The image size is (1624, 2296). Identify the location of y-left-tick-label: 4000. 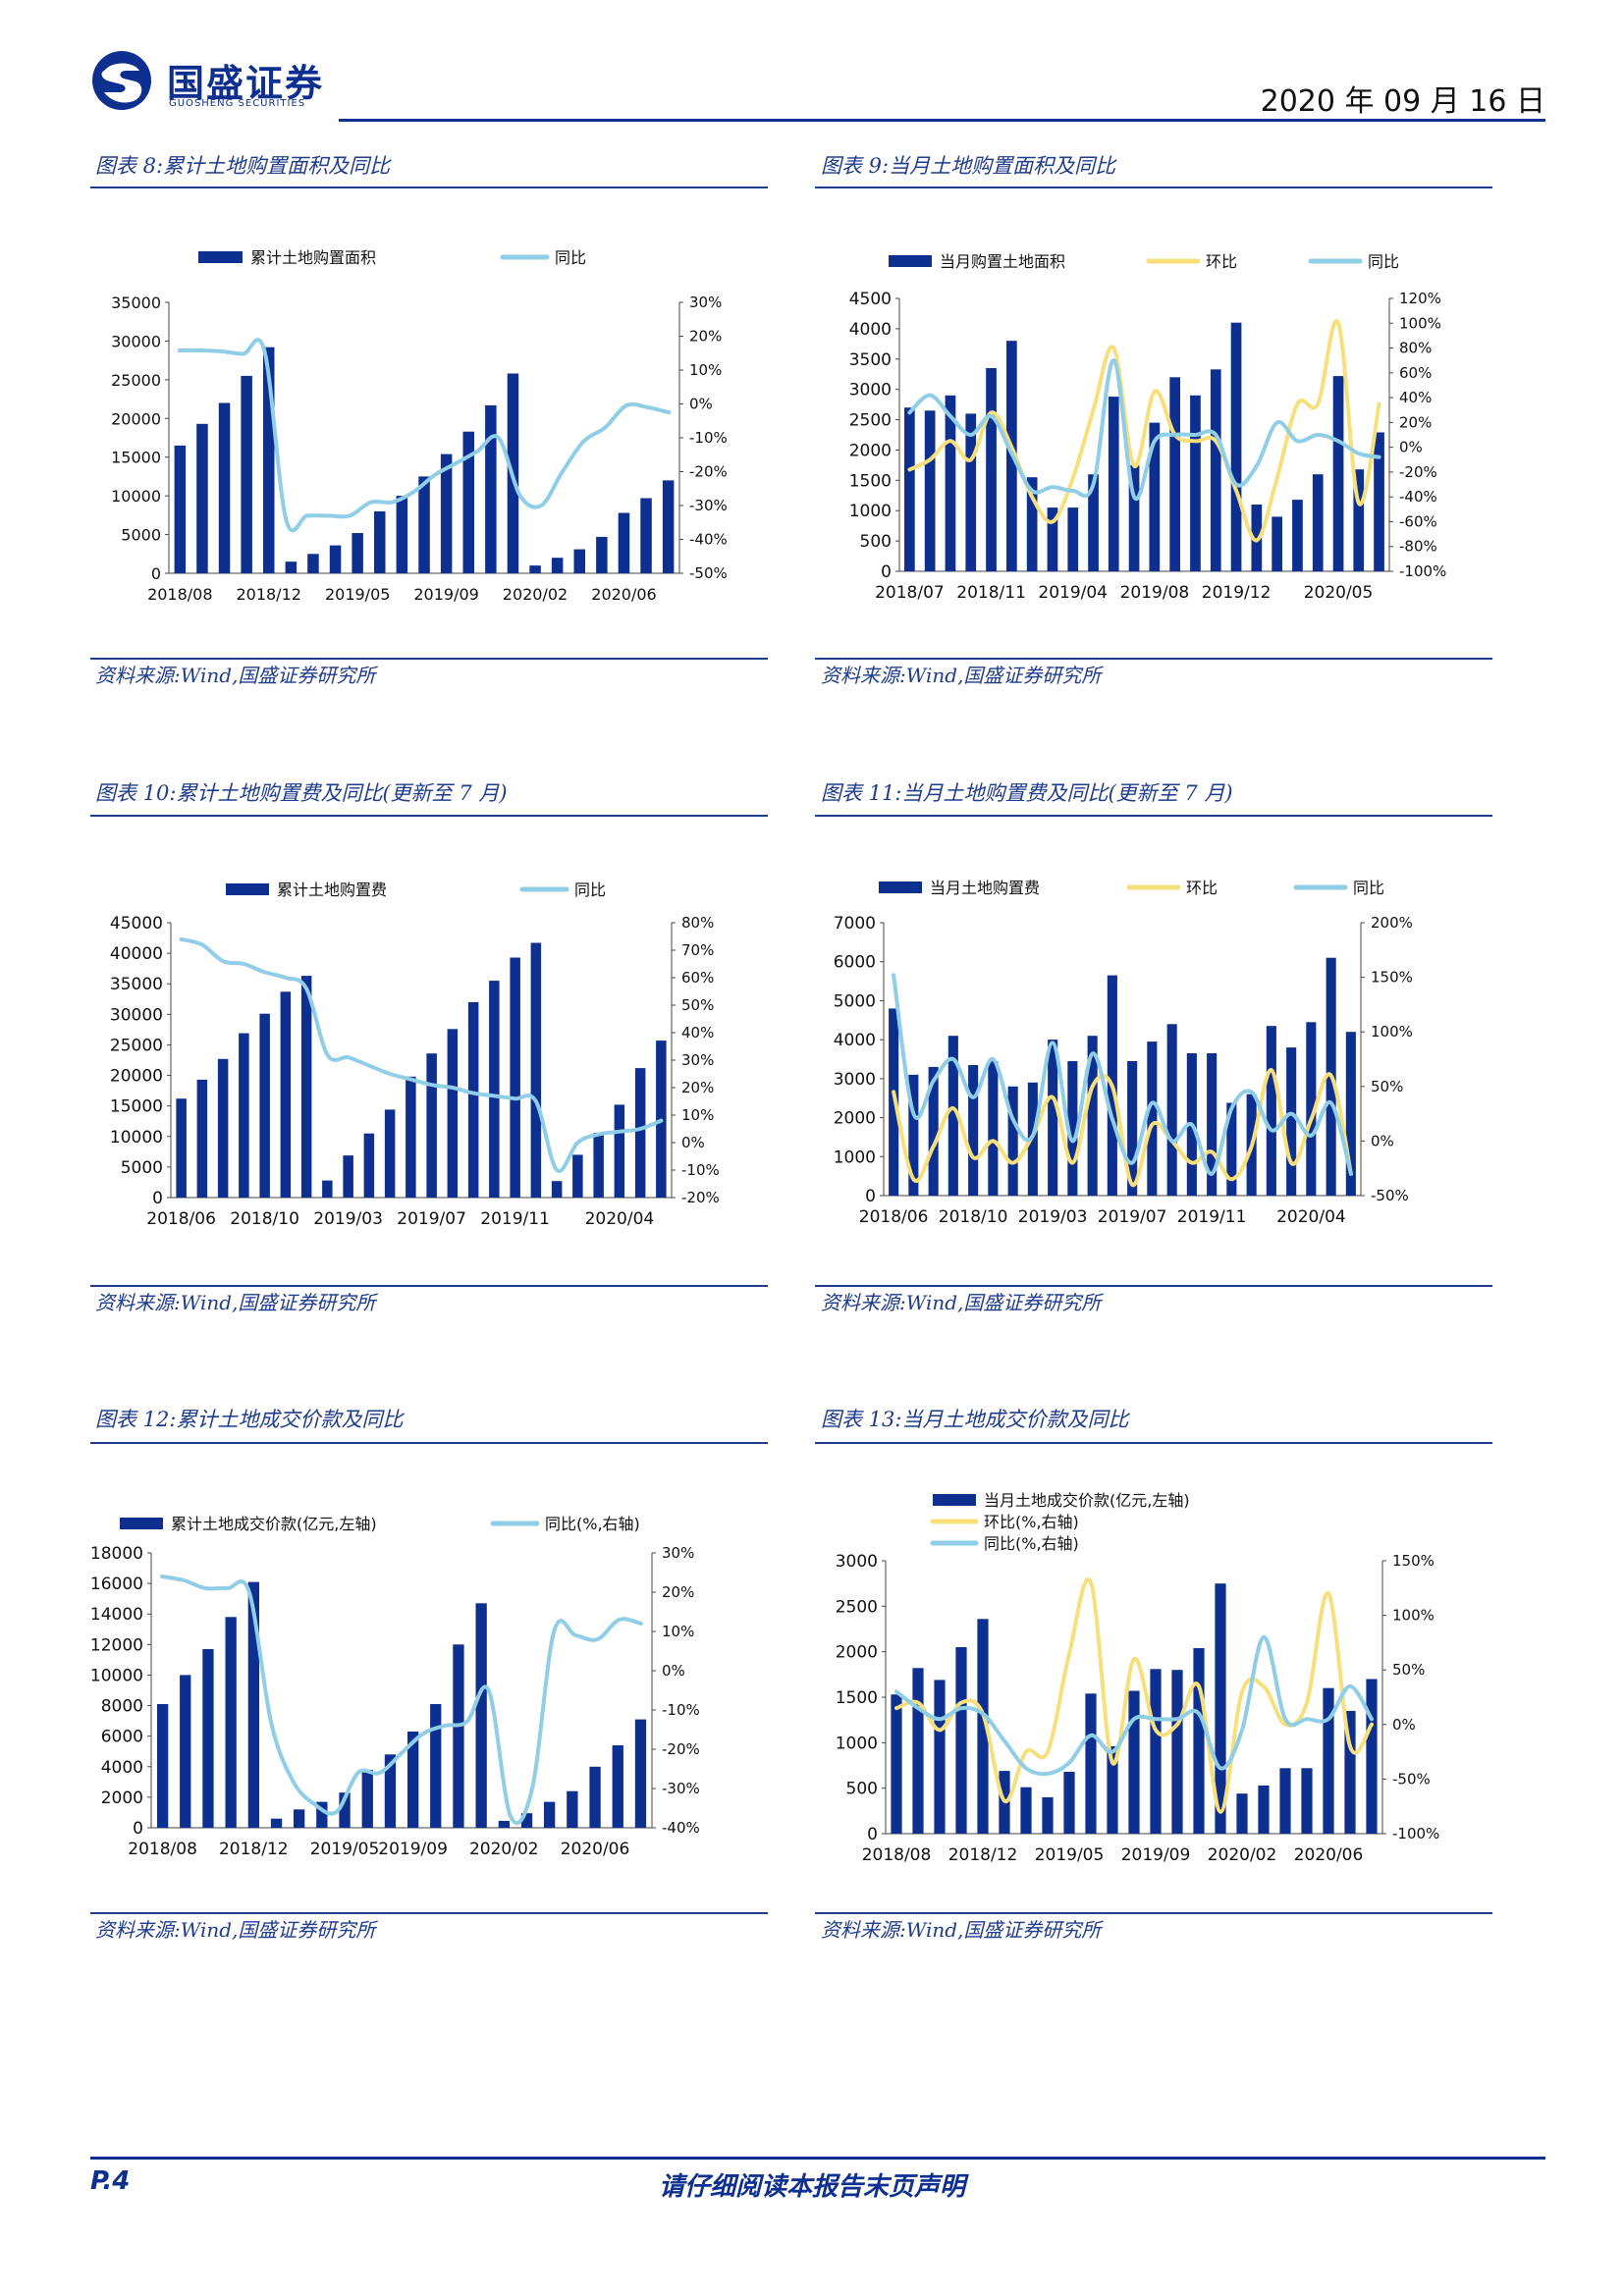
(855, 1041).